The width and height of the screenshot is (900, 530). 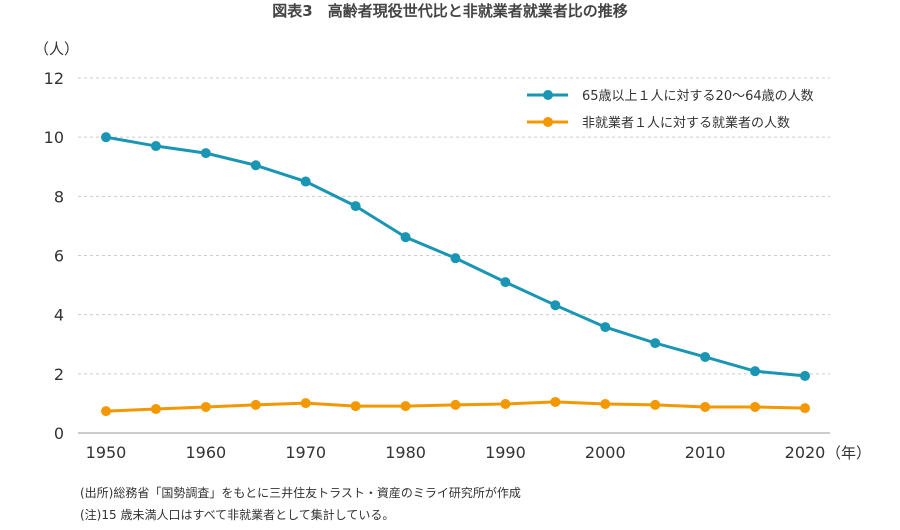 I want to click on x-tick-label: 2020, so click(x=805, y=452).